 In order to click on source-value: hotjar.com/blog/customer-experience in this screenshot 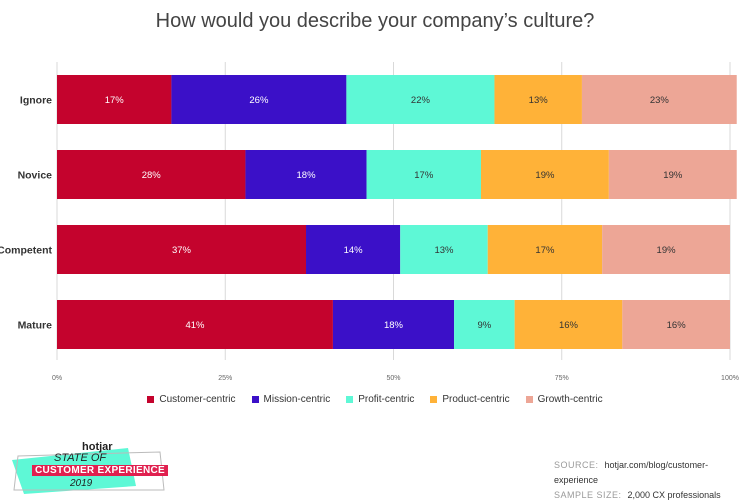, I will do `click(631, 472)`.